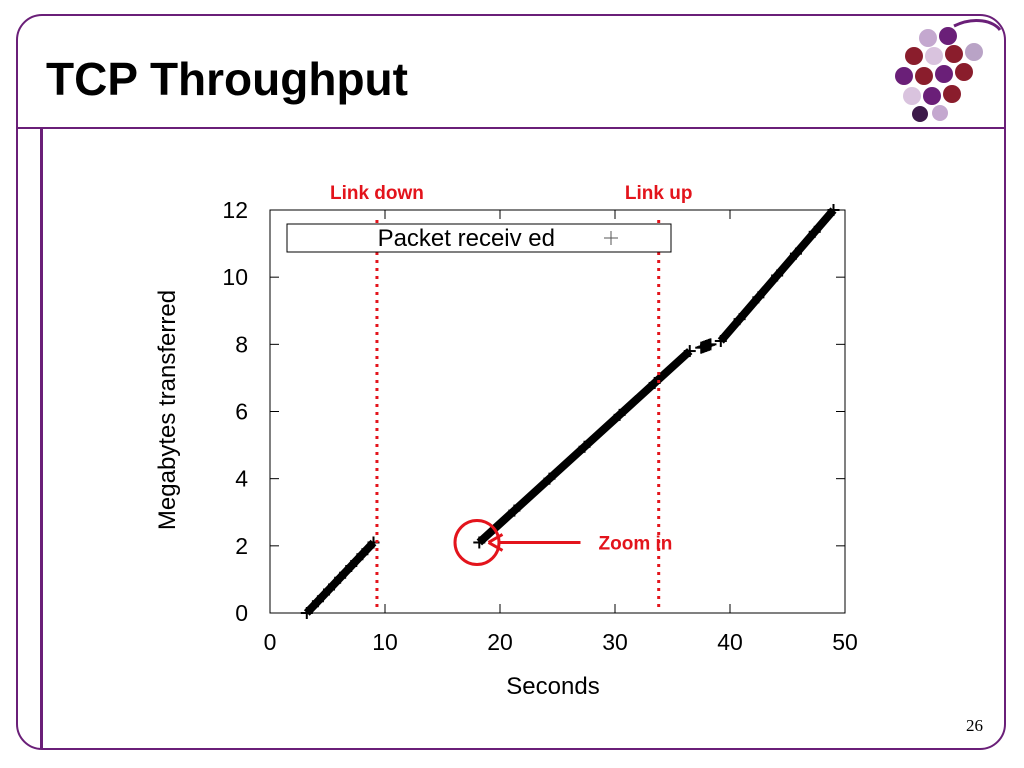 This screenshot has width=1024, height=768. Describe the element at coordinates (974, 725) in the screenshot. I see `page-number: 26` at that location.